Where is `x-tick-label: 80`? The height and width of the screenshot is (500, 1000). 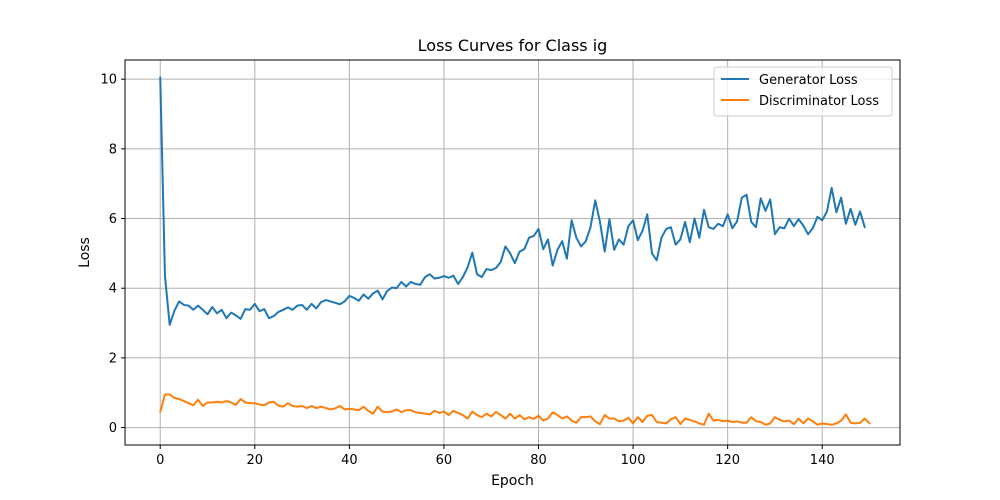 x-tick-label: 80 is located at coordinates (538, 460).